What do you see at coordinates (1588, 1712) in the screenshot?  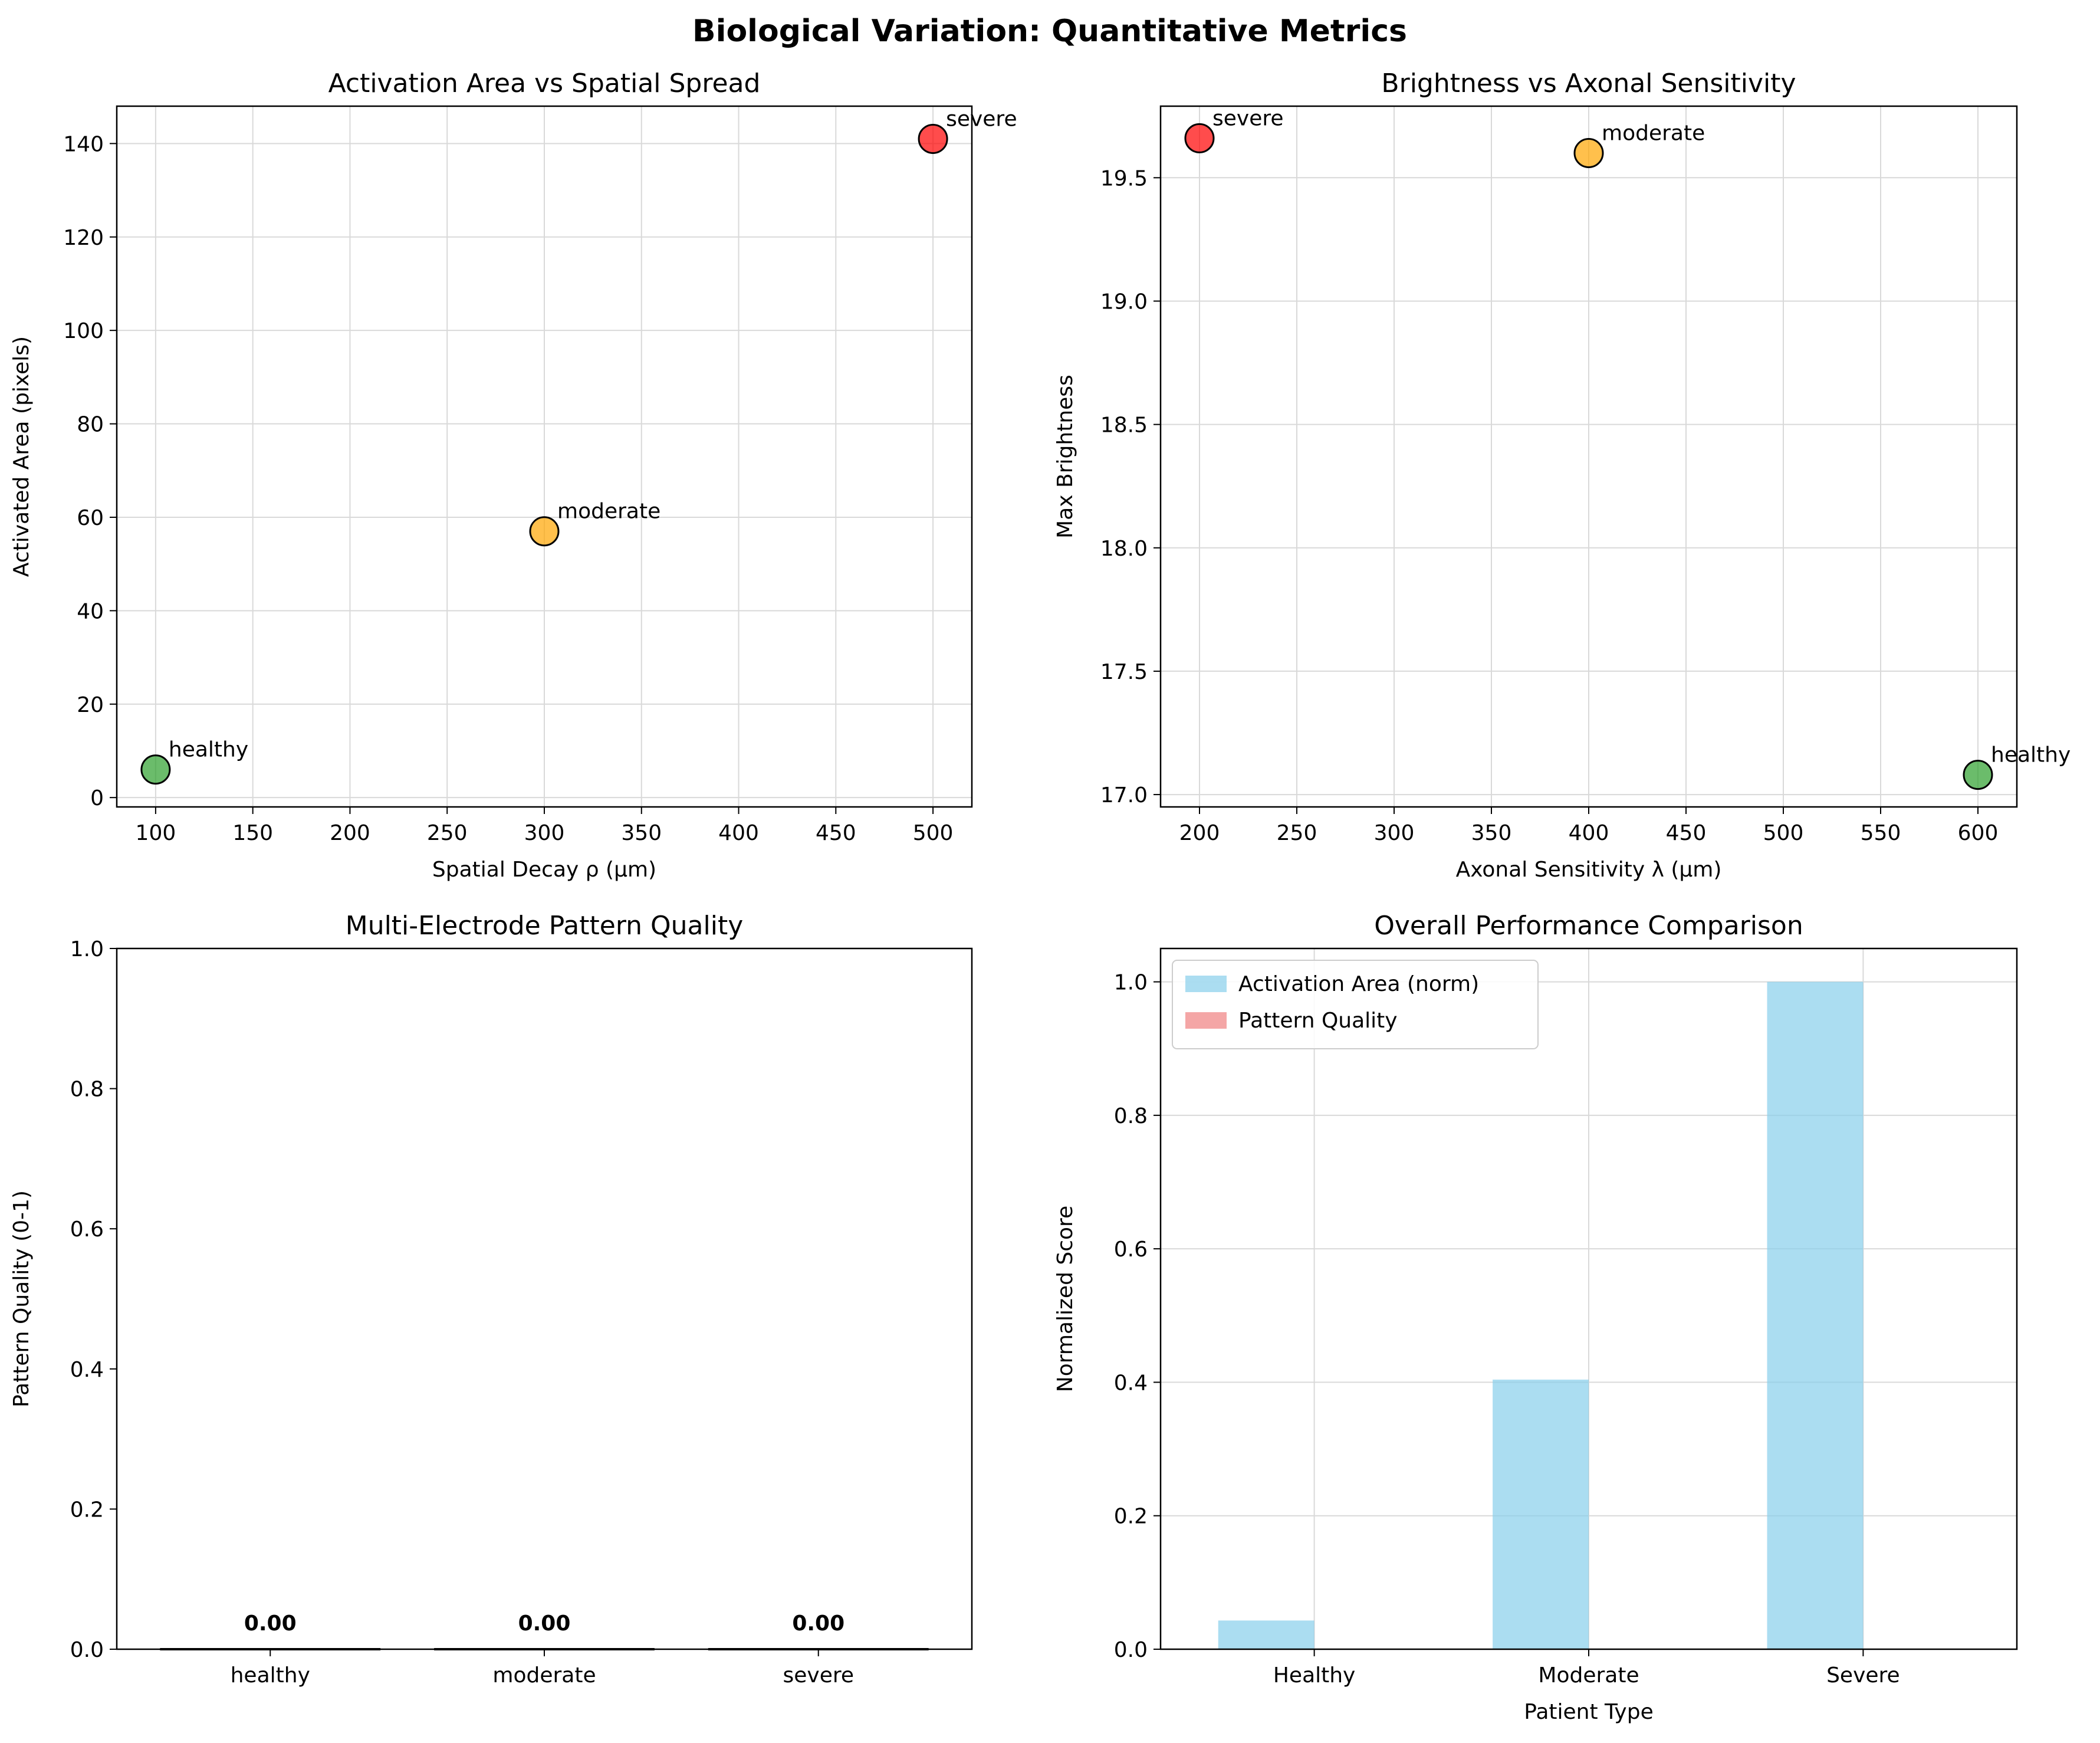 I see `x-axis-label: Patient Type` at bounding box center [1588, 1712].